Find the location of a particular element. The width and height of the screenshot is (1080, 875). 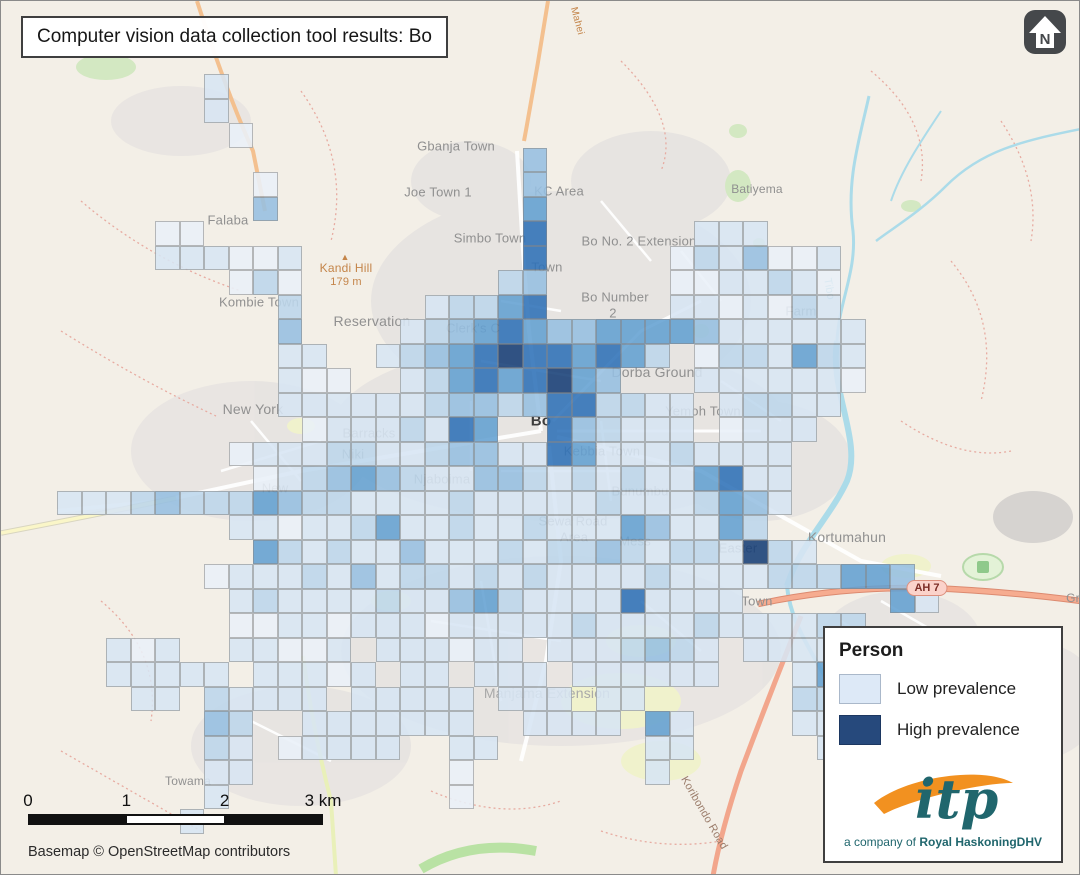

scale-tick: 2 is located at coordinates (224, 800).